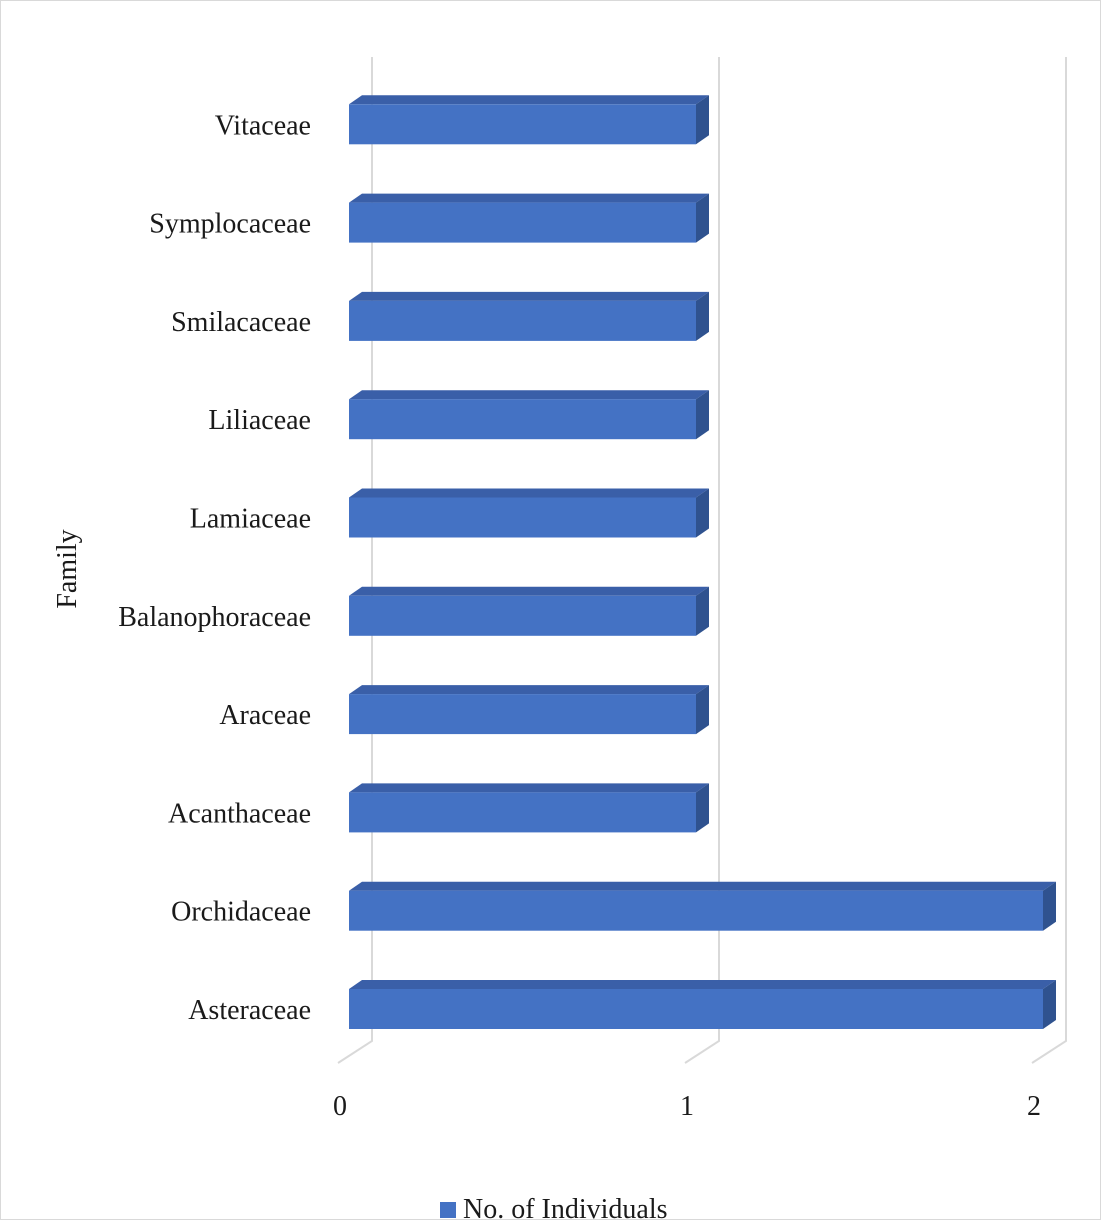 Image resolution: width=1101 pixels, height=1221 pixels. What do you see at coordinates (448, 1210) in the screenshot?
I see `legend-swatch` at bounding box center [448, 1210].